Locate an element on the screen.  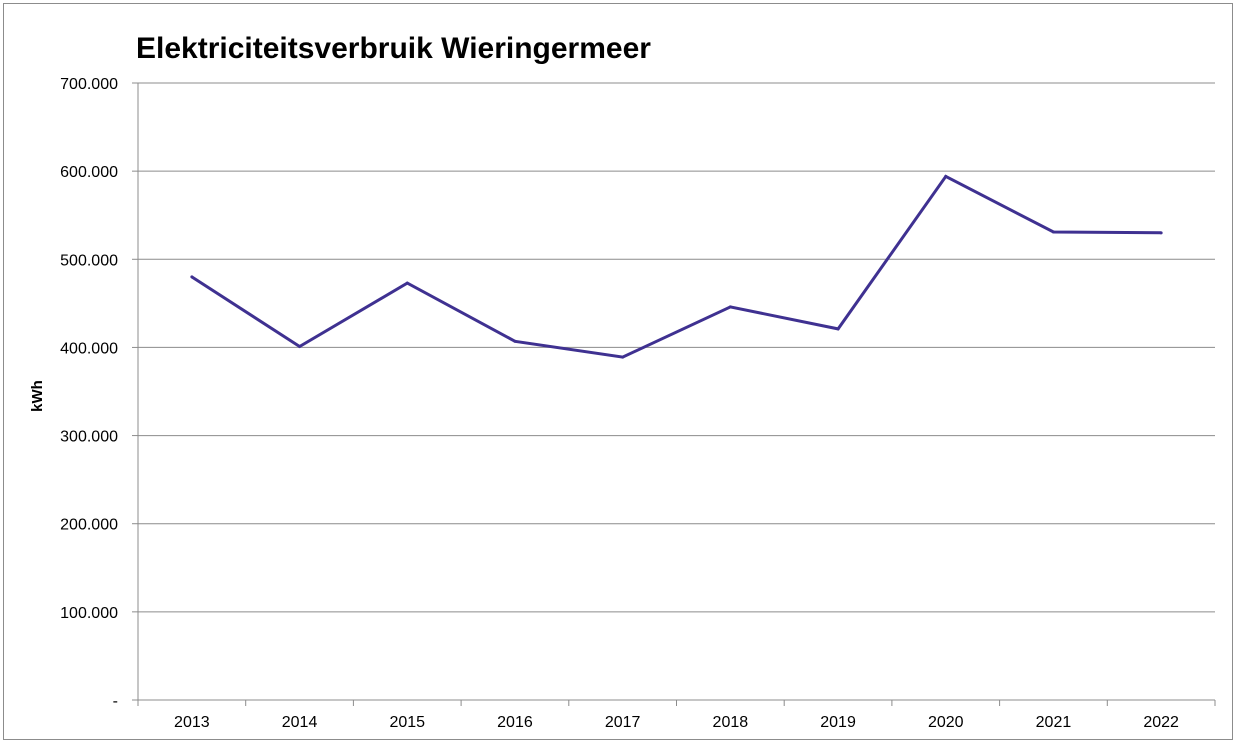
x-tick-label: 2016 is located at coordinates (515, 722).